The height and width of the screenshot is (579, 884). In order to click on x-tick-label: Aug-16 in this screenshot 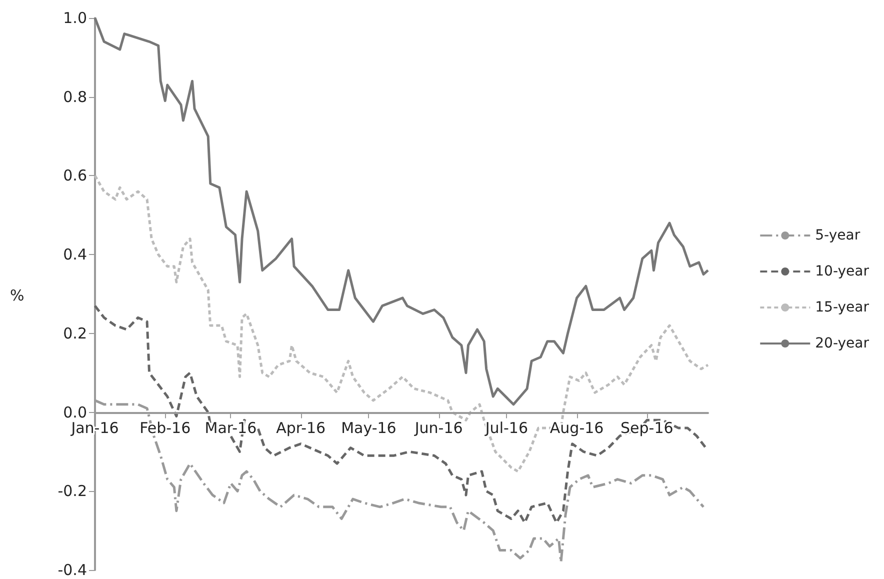, I will do `click(577, 427)`.